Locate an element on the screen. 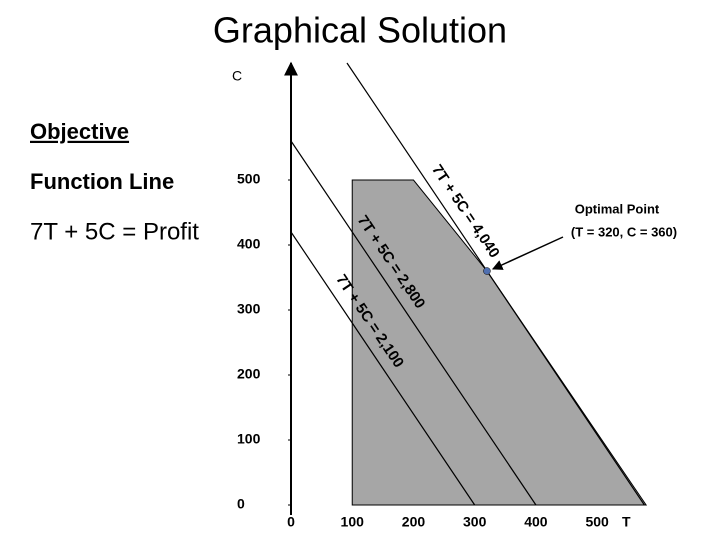 Image resolution: width=720 pixels, height=540 pixels. title: Graphical Solution is located at coordinates (360, 30).